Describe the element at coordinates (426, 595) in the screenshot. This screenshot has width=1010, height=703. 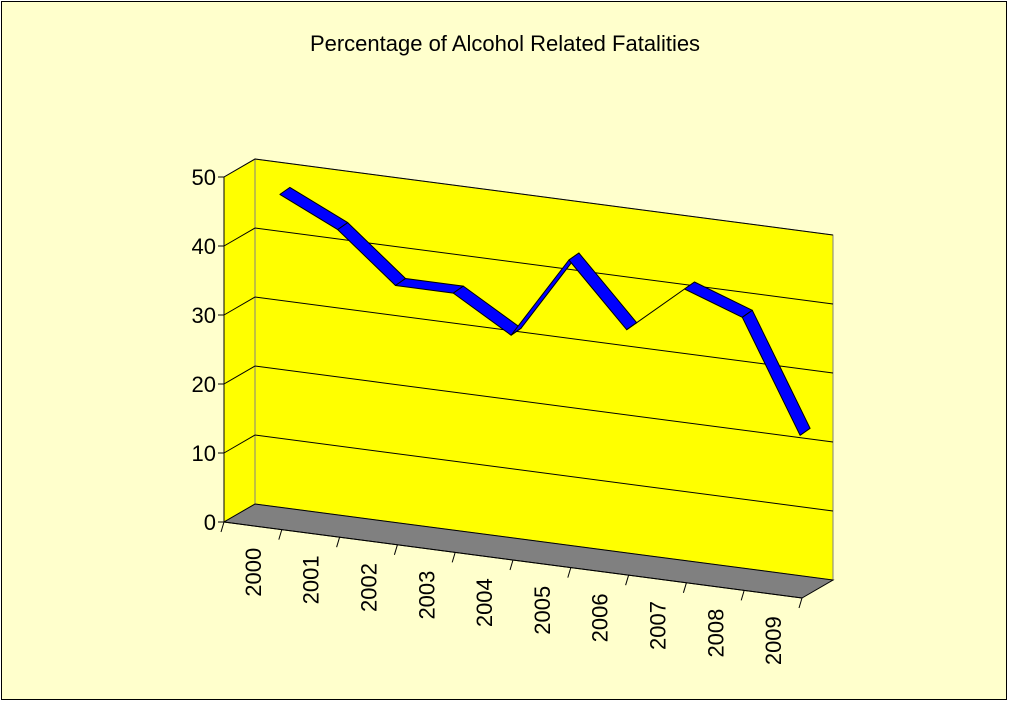
I see `x-tick-label: 2003` at that location.